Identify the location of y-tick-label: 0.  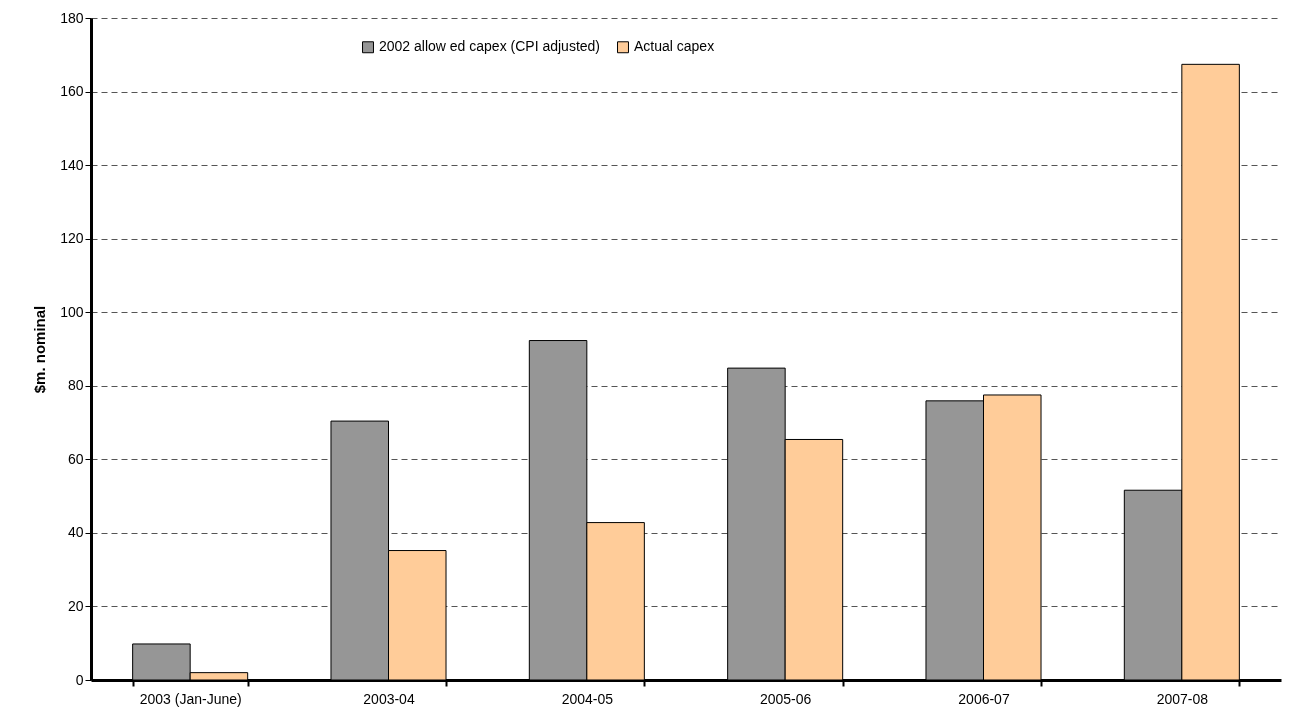
(79, 679).